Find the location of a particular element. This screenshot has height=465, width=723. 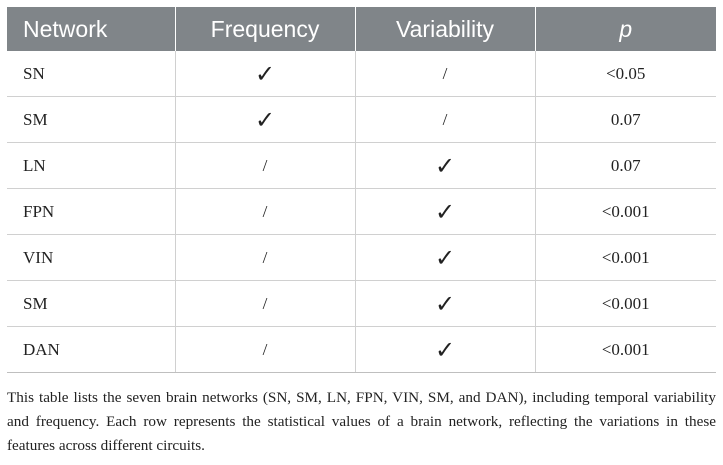

table-row: LN / ✓ 0.07 is located at coordinates (361, 165).